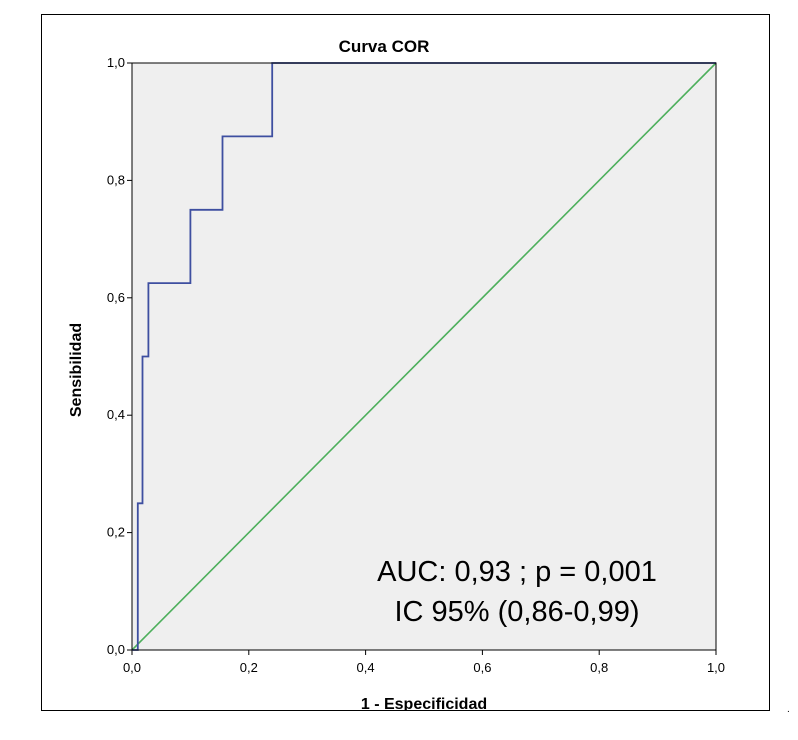 This screenshot has height=740, width=798. Describe the element at coordinates (716, 667) in the screenshot. I see `x-tick-label: 1,0` at that location.